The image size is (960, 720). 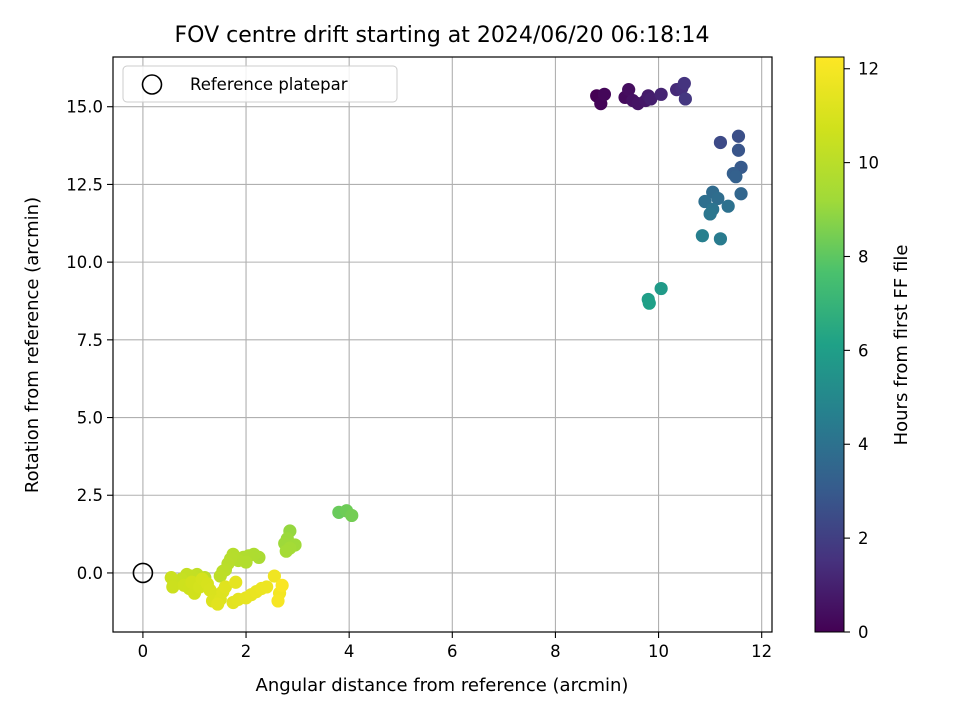 I want to click on x-tick-label: 12, so click(x=761, y=651).